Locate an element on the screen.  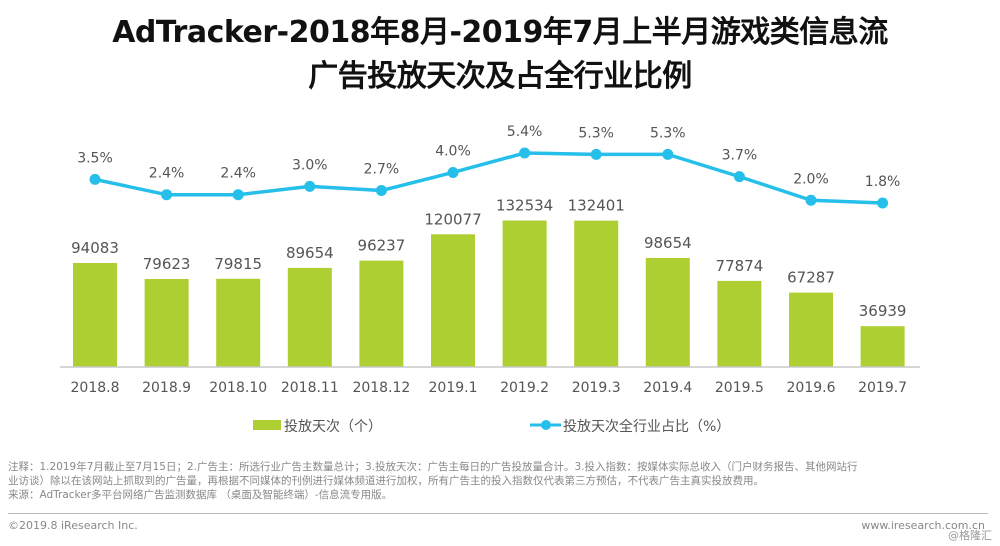
bar-label-2019.3: 132401 is located at coordinates (596, 206).